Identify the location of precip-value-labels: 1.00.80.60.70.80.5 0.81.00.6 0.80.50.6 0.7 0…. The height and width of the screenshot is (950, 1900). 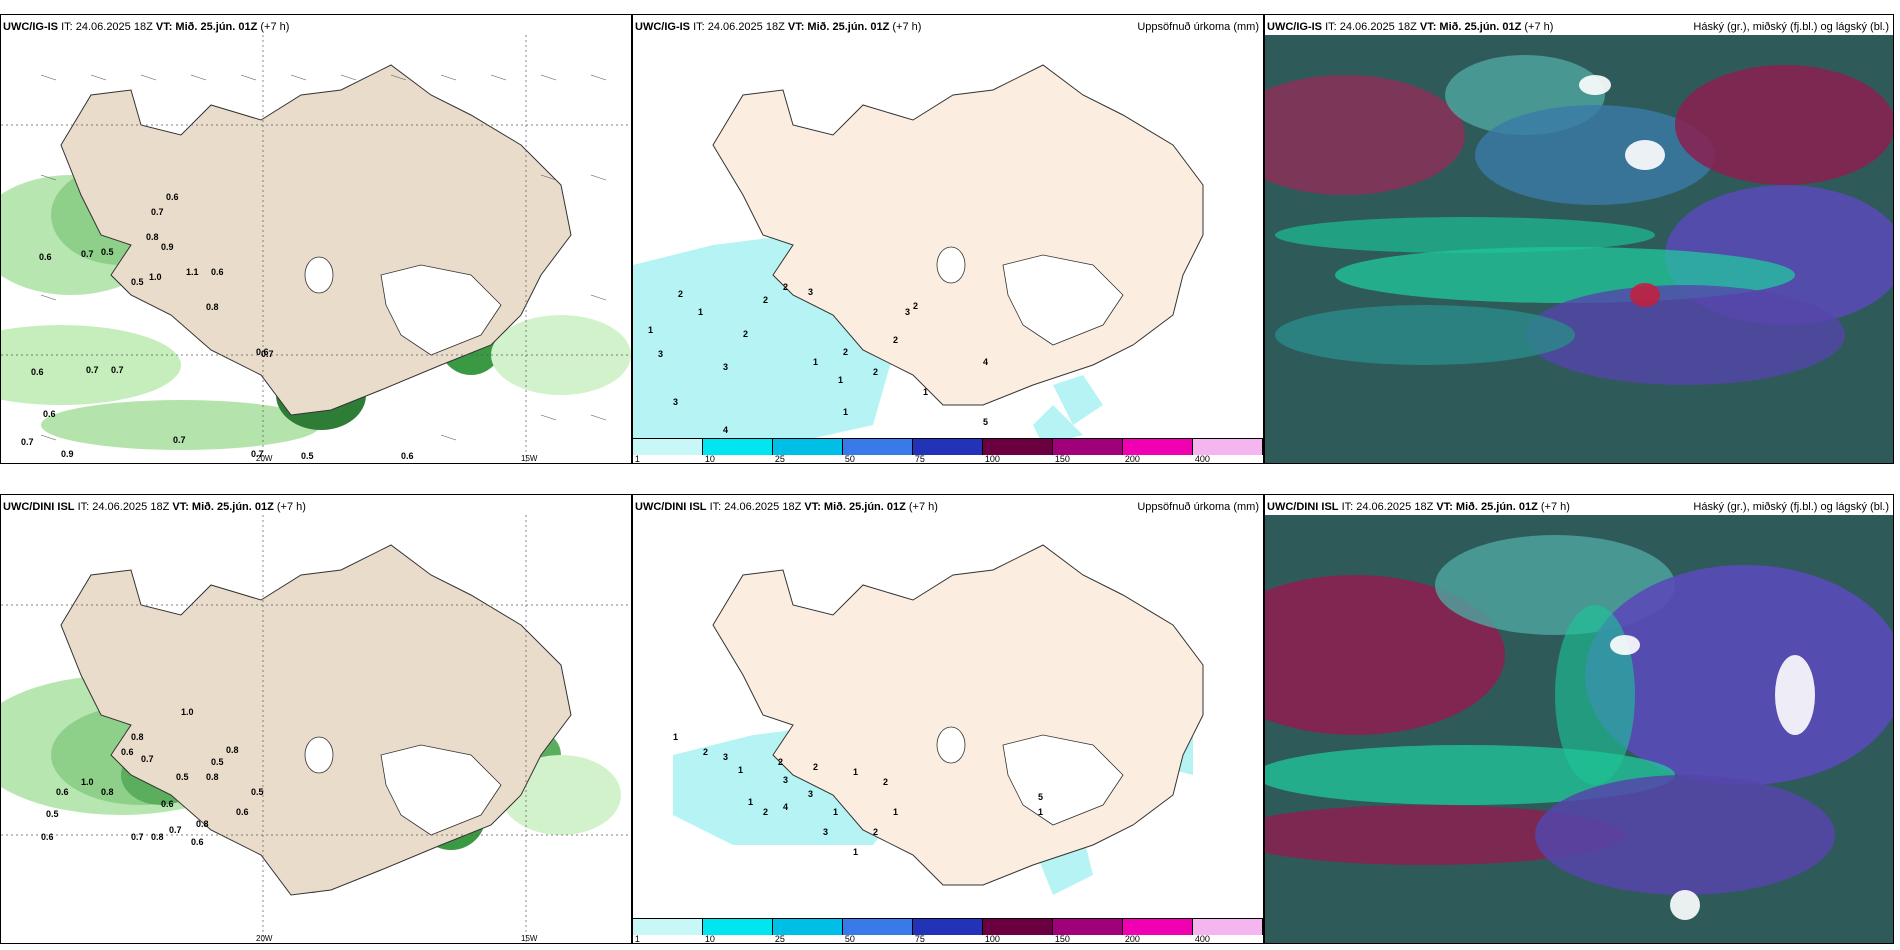
(152, 777).